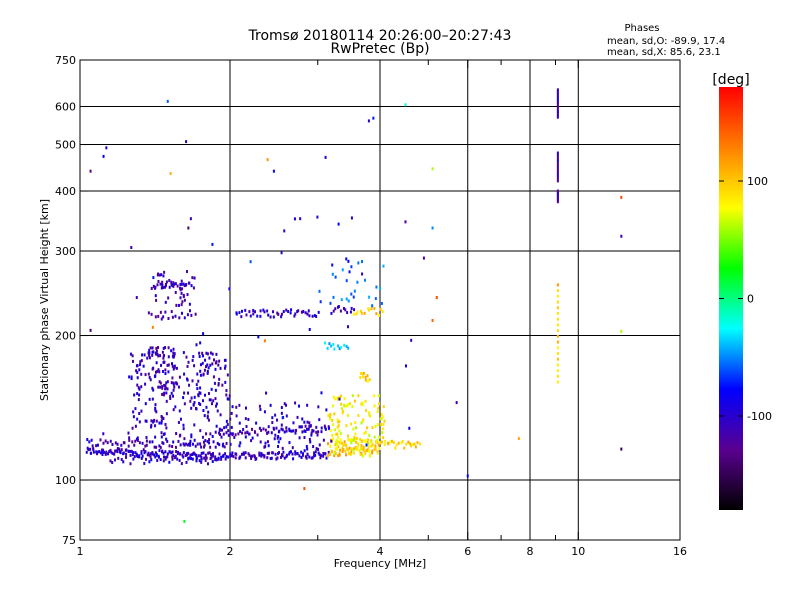 The width and height of the screenshot is (800, 600). I want to click on y-tick-label: 600, so click(65, 107).